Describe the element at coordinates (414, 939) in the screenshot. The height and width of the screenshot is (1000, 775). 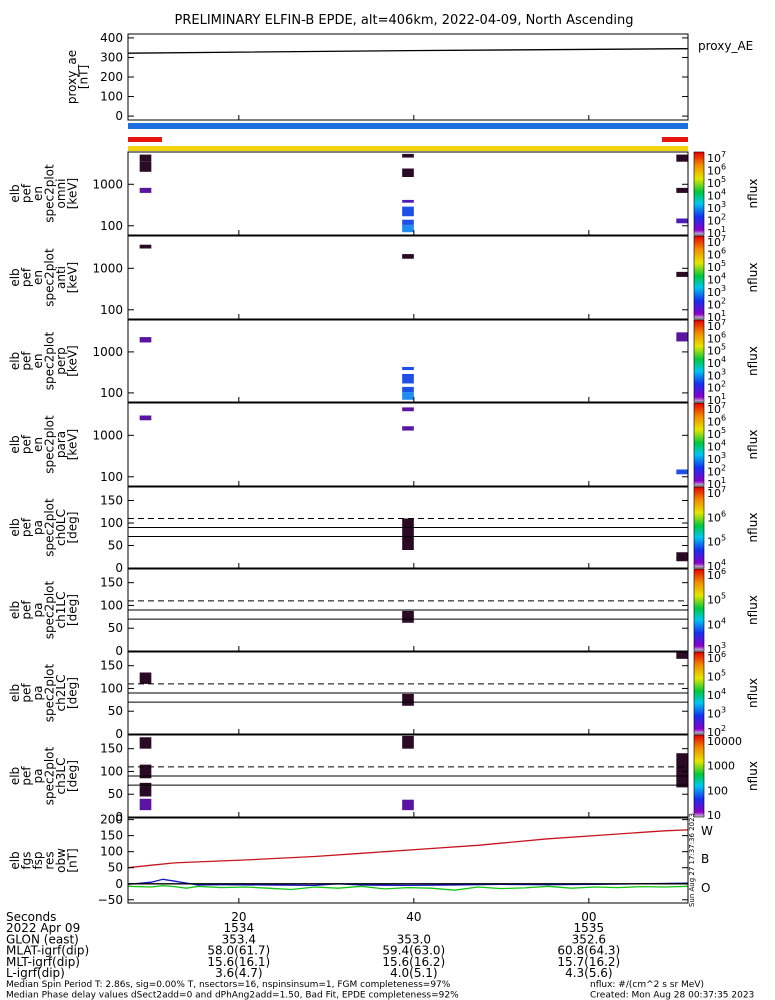
I see `bottom-row-value: 353.0` at that location.